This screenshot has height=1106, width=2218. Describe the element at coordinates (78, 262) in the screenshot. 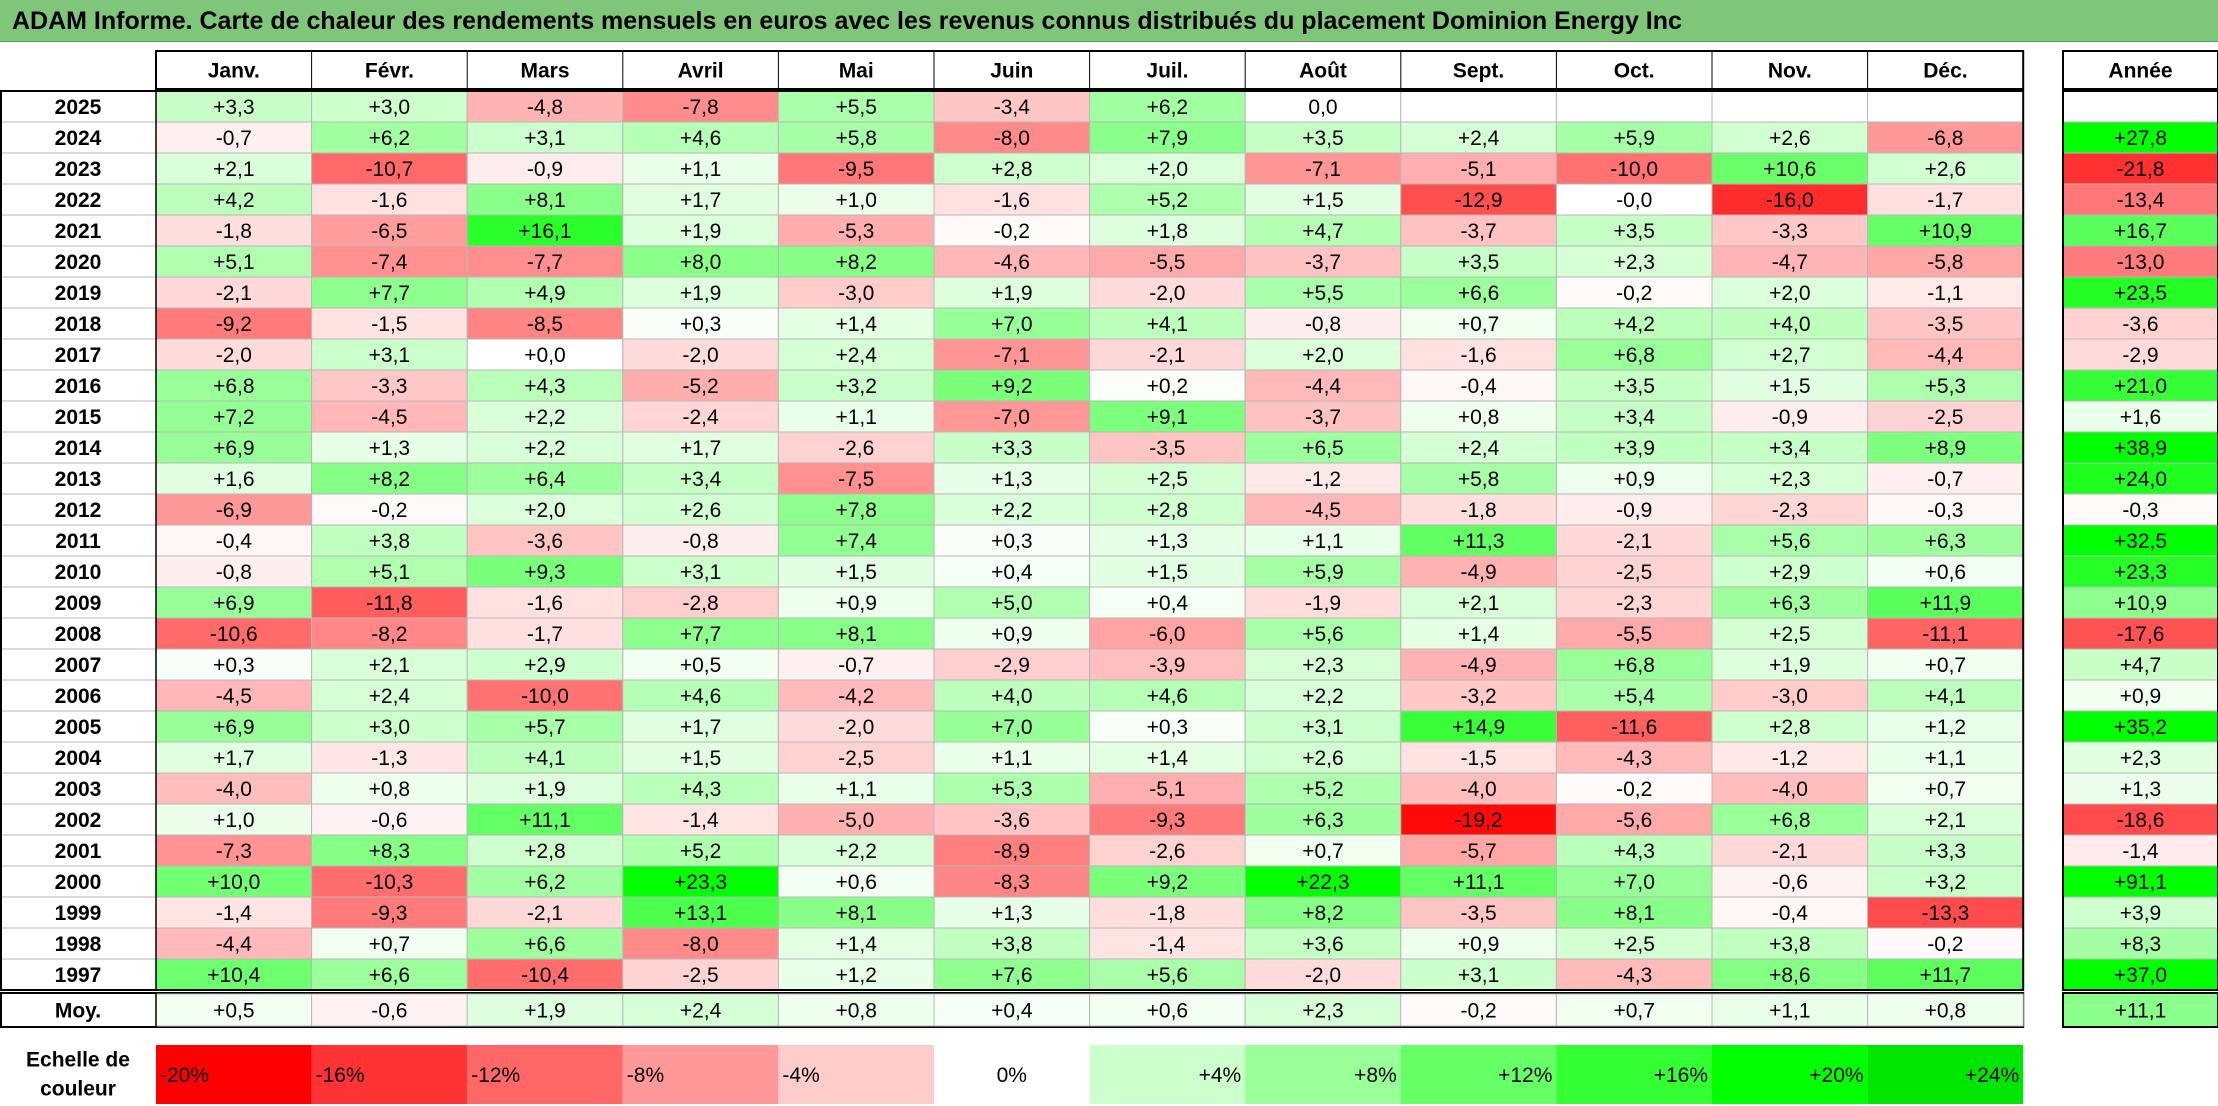

I see `year-label-2020: 2020` at that location.